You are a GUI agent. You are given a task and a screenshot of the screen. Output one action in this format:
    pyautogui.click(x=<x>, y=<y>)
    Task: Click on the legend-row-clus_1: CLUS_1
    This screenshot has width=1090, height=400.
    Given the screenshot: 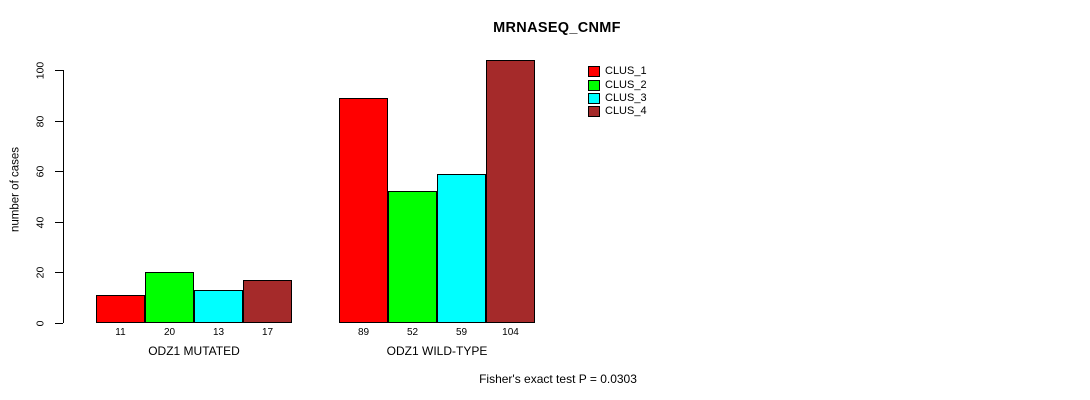 What is the action you would take?
    pyautogui.click(x=617, y=71)
    